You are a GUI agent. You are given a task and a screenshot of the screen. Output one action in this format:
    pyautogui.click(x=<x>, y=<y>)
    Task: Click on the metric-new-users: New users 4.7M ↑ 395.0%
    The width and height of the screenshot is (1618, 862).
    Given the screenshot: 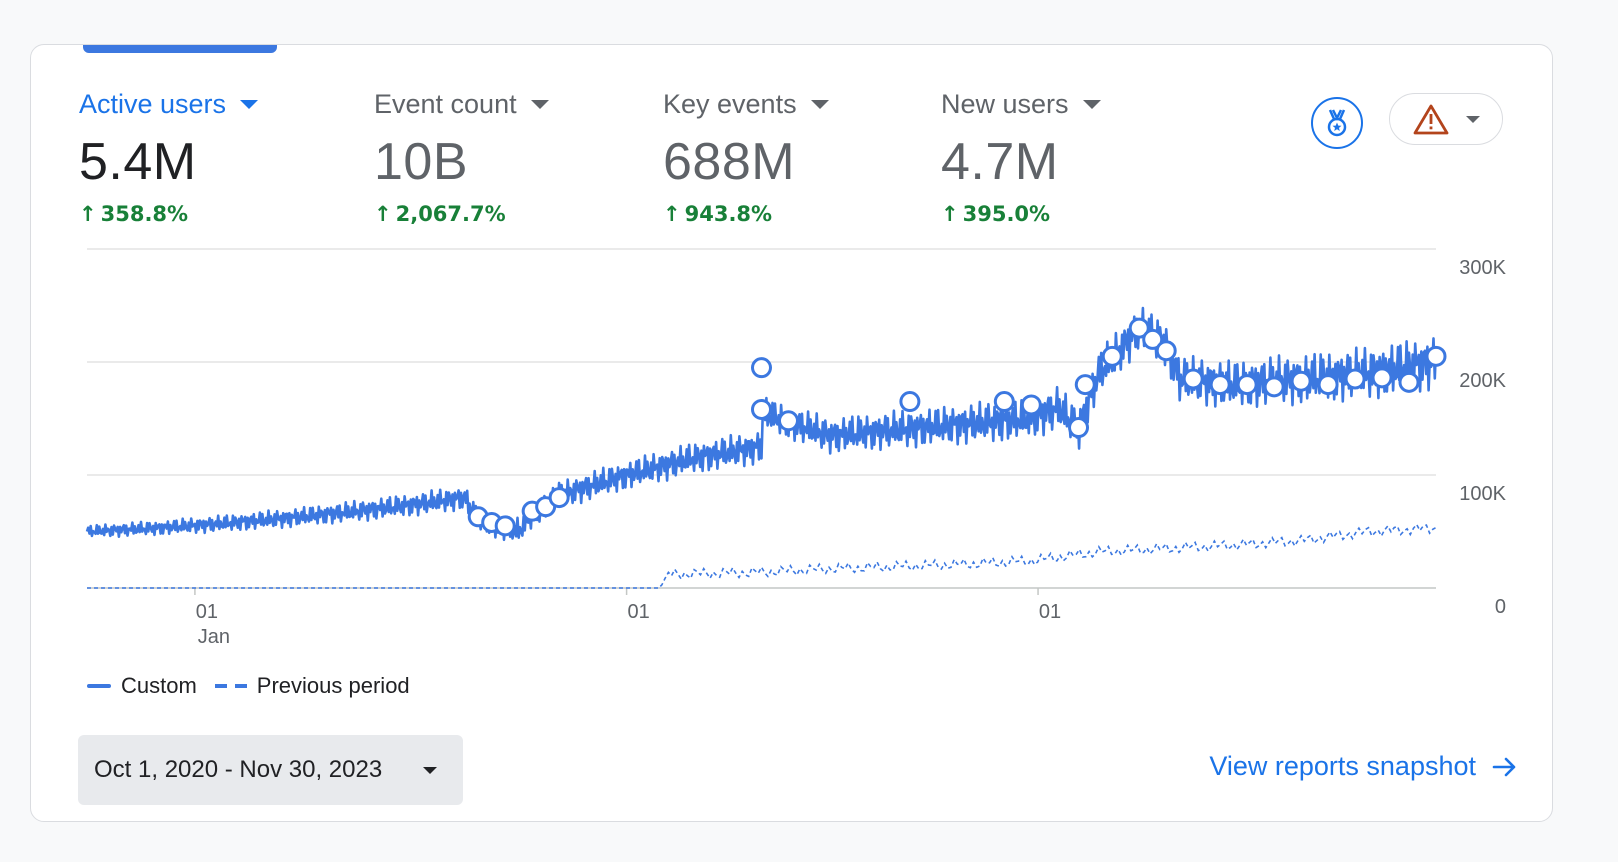 What is the action you would take?
    pyautogui.click(x=1021, y=157)
    